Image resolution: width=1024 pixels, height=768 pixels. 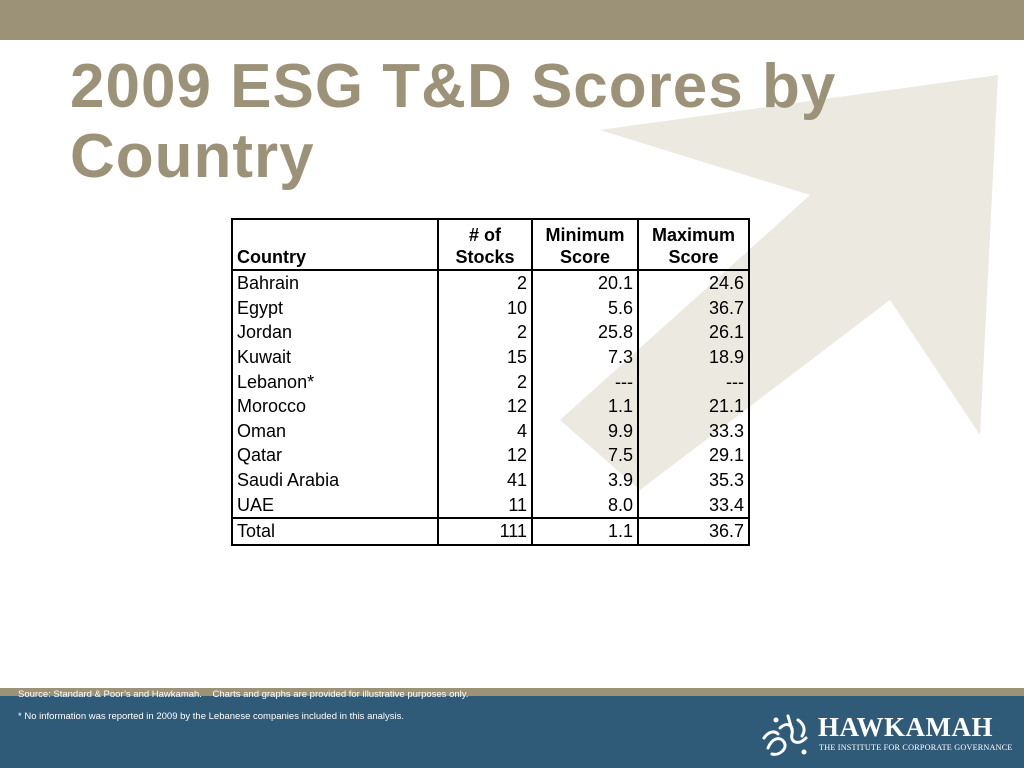 What do you see at coordinates (335, 283) in the screenshot?
I see `cell-country: Bahrain` at bounding box center [335, 283].